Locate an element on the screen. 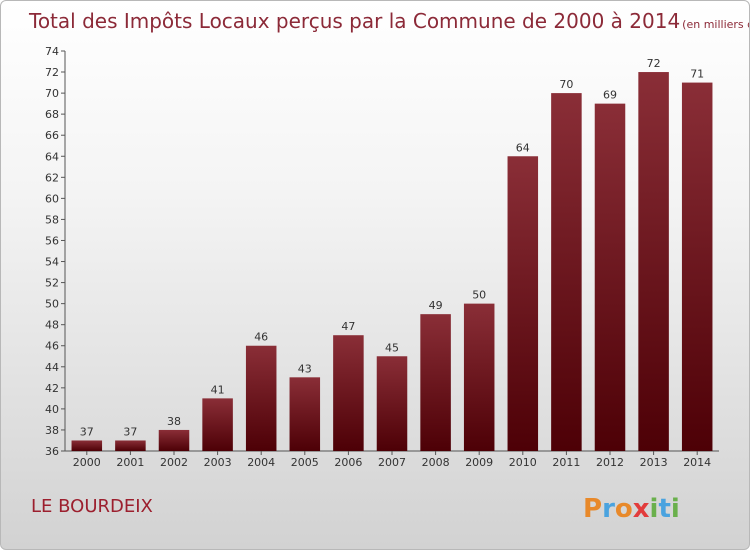 Image resolution: width=750 pixels, height=550 pixels. y-tick-label: 68 is located at coordinates (52, 114).